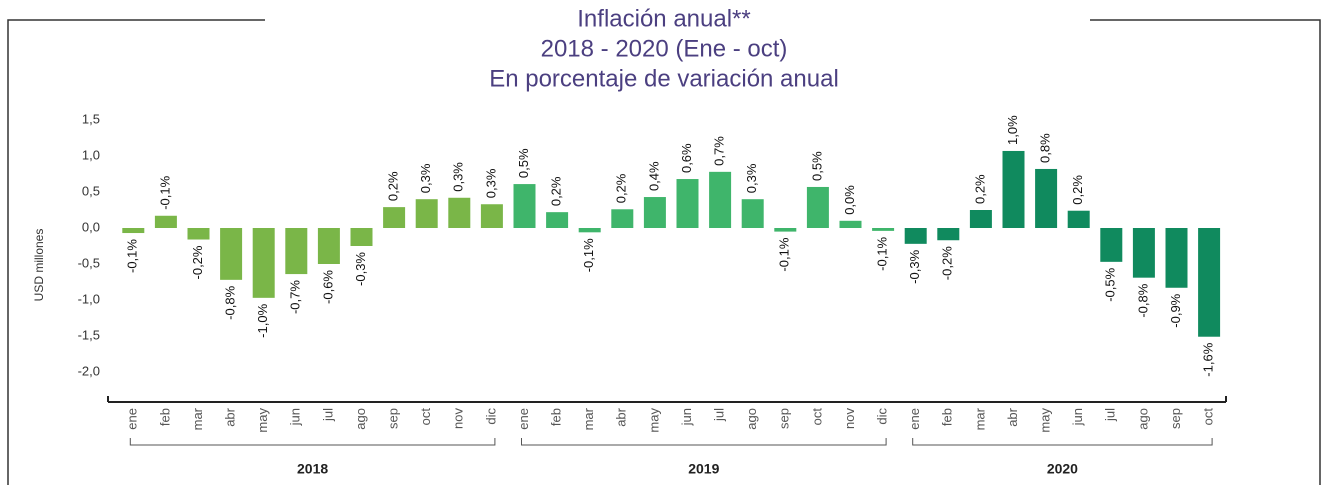 The width and height of the screenshot is (1328, 485). What do you see at coordinates (719, 151) in the screenshot?
I see `value-label: 0,7%` at bounding box center [719, 151].